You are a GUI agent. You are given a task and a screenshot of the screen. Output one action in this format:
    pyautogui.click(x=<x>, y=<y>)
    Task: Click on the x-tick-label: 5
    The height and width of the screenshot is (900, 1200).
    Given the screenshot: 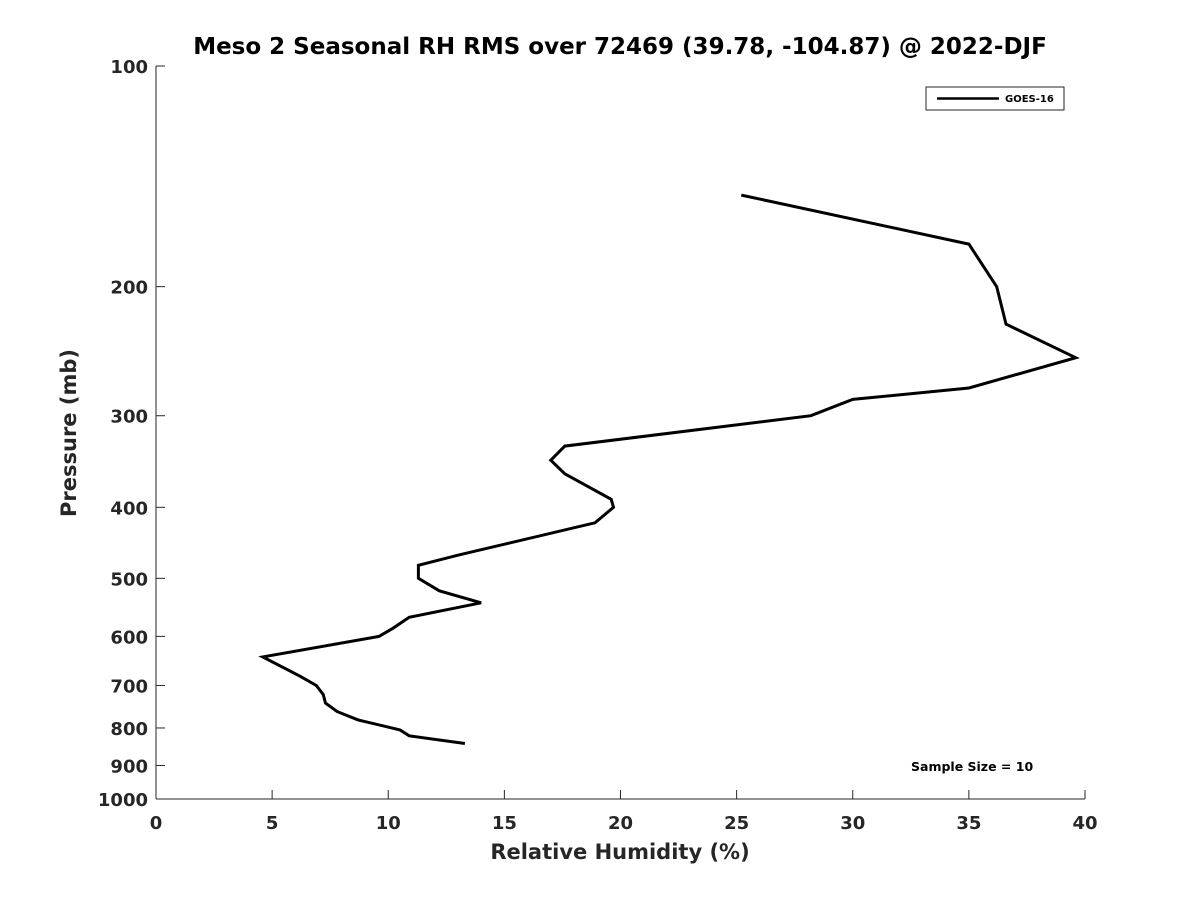 What is the action you would take?
    pyautogui.click(x=272, y=823)
    